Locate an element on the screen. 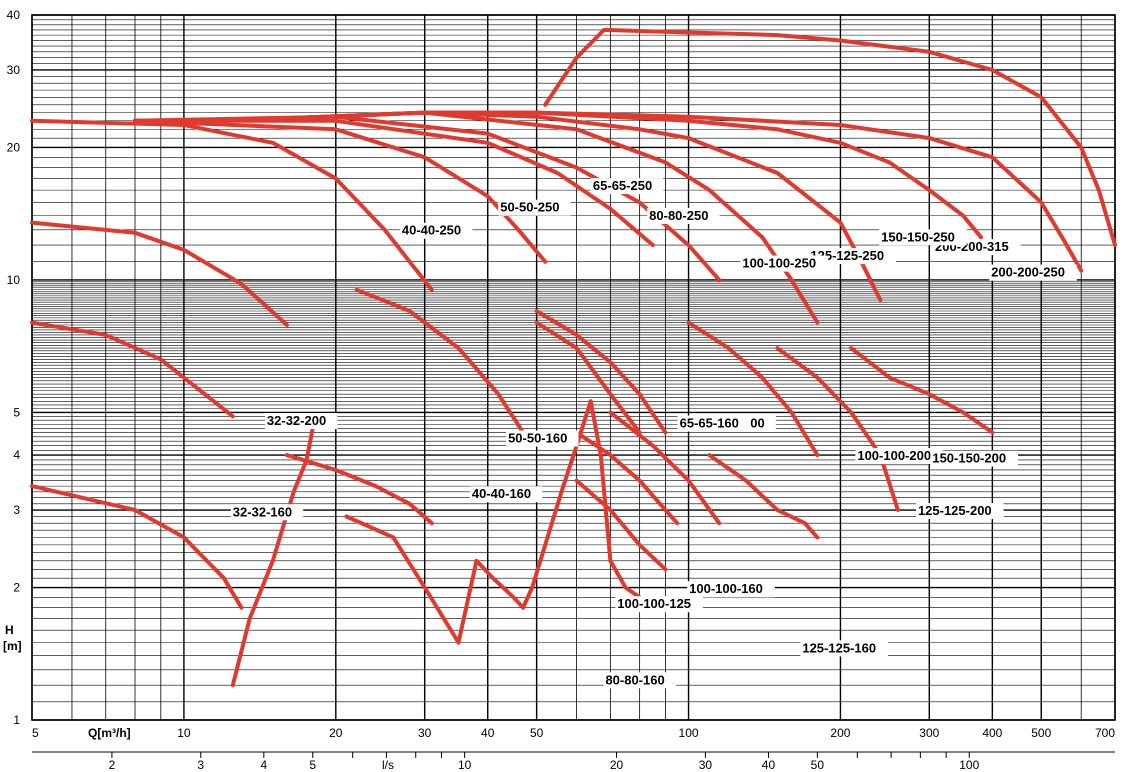  y-tick-label: 3 is located at coordinates (16, 510).